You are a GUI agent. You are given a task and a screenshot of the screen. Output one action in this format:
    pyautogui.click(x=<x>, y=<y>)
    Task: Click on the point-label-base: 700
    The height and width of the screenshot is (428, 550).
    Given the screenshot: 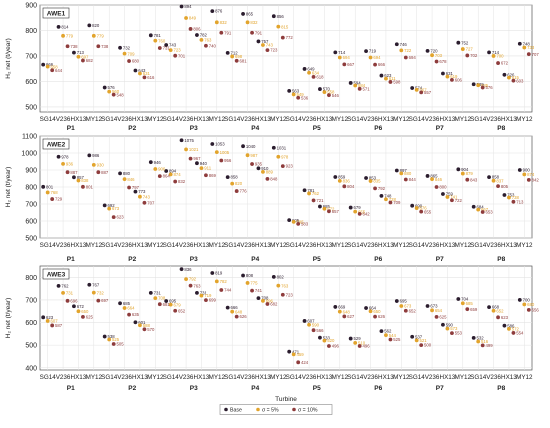 What is the action you would take?
    pyautogui.click(x=527, y=300)
    